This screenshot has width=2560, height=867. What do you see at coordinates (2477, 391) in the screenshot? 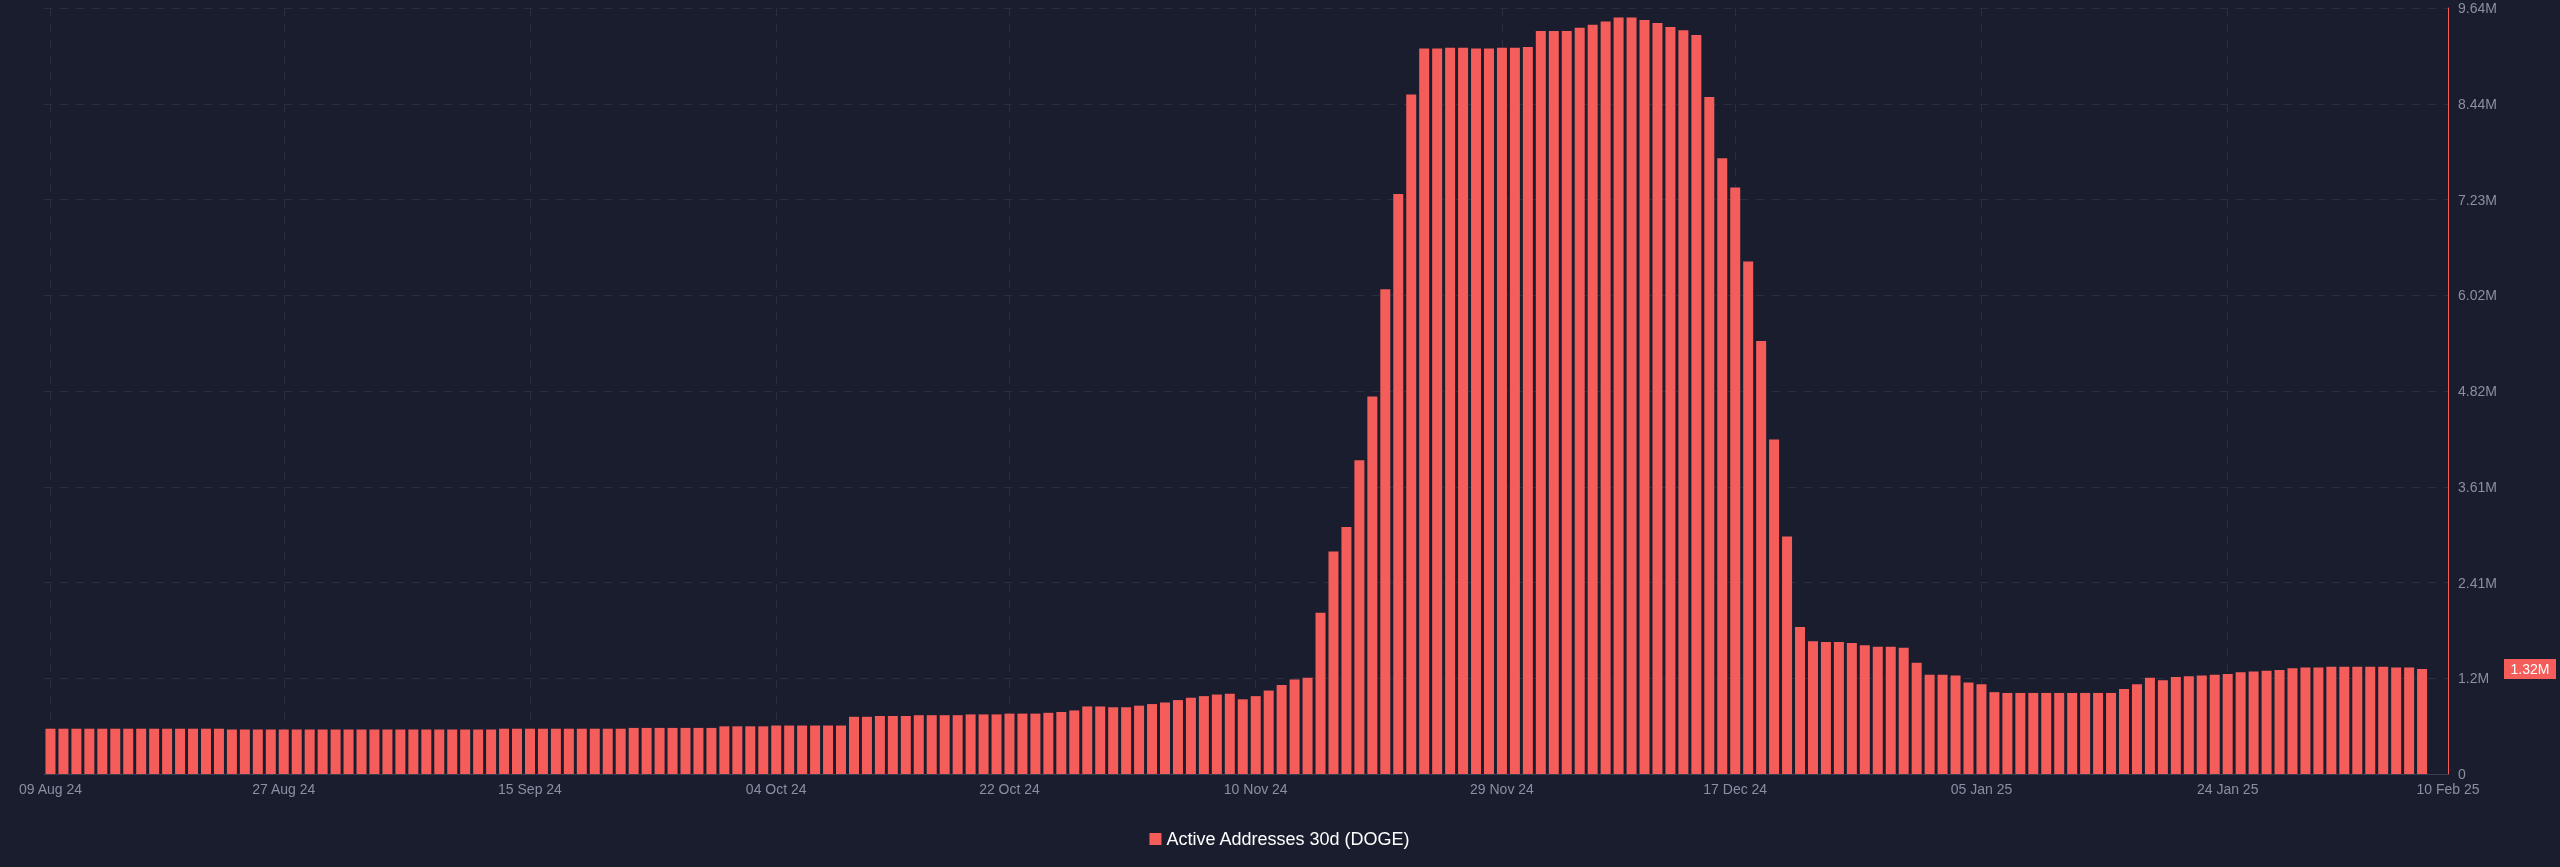
I see `y-tick-label: 4.82M` at bounding box center [2477, 391].